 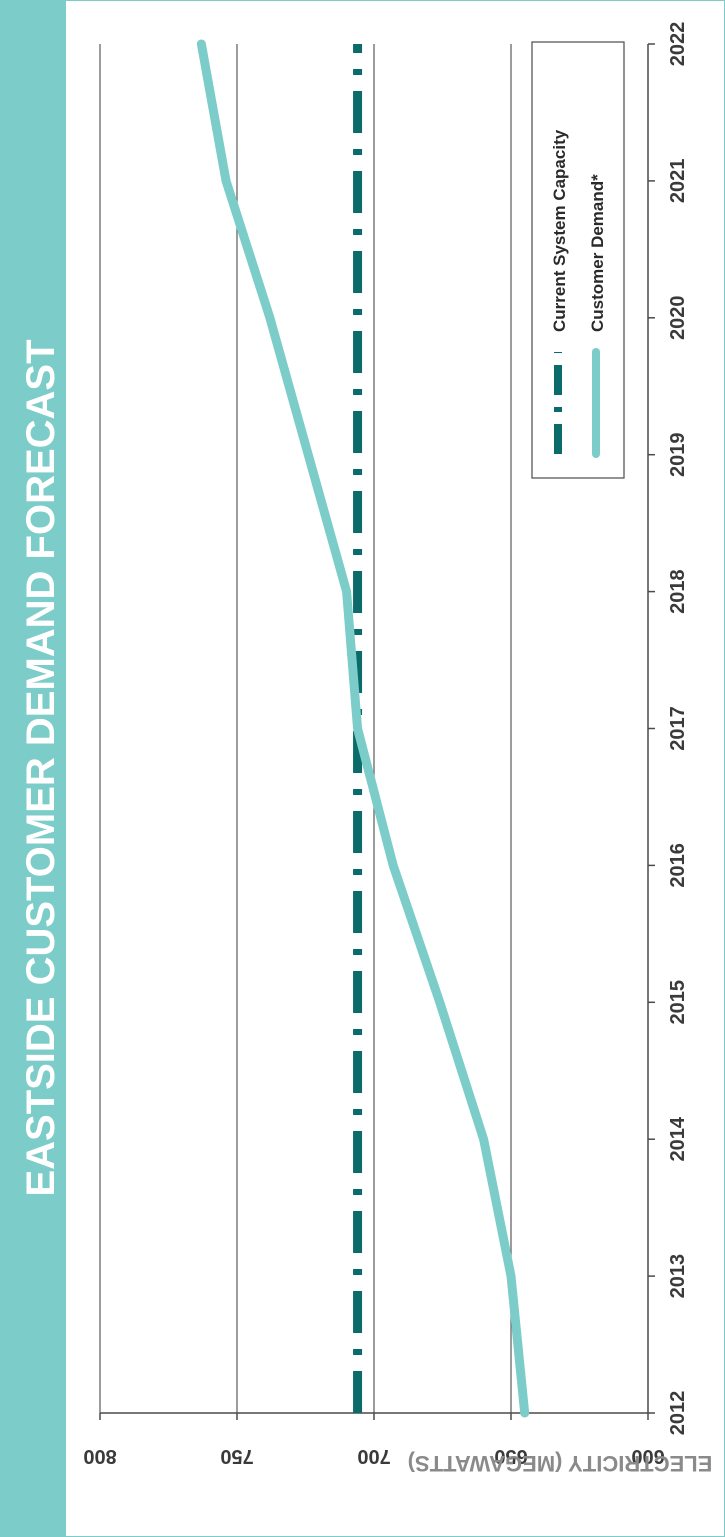 What do you see at coordinates (560, 1463) in the screenshot?
I see `y-axis-label: ELECTRICITY (MEGAWATTS)` at bounding box center [560, 1463].